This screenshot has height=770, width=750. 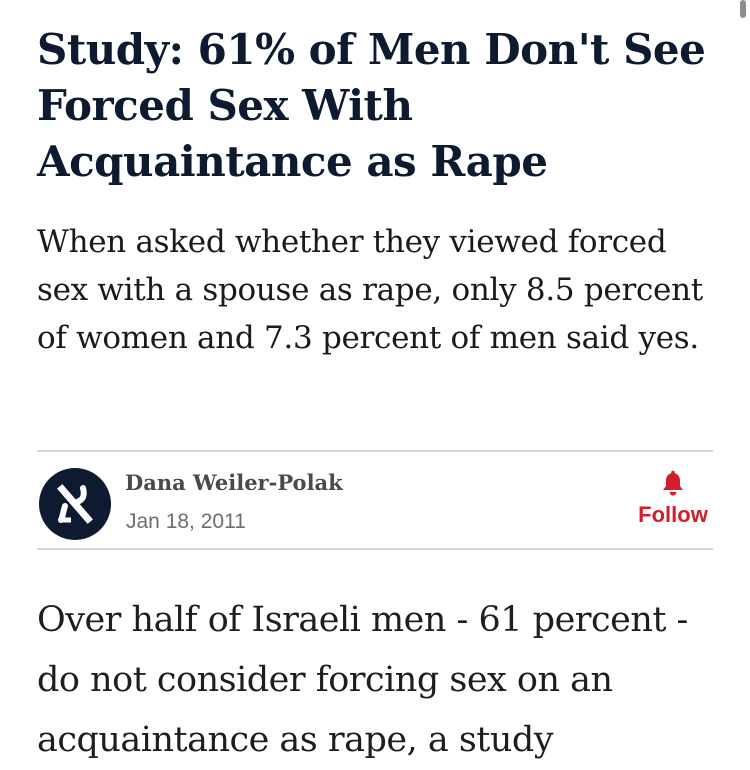 I want to click on follow-label: Follow, so click(x=673, y=514).